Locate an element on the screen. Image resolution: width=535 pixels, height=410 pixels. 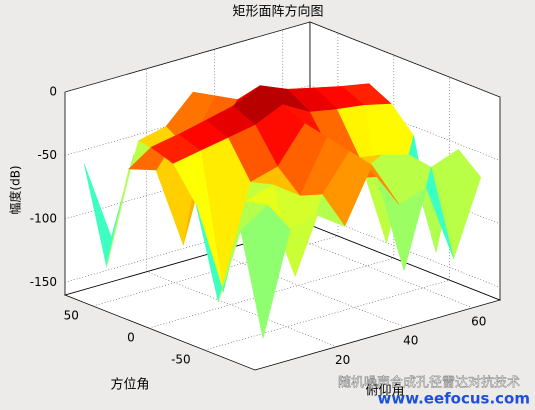
surface-patch is located at coordinates (265, 271).